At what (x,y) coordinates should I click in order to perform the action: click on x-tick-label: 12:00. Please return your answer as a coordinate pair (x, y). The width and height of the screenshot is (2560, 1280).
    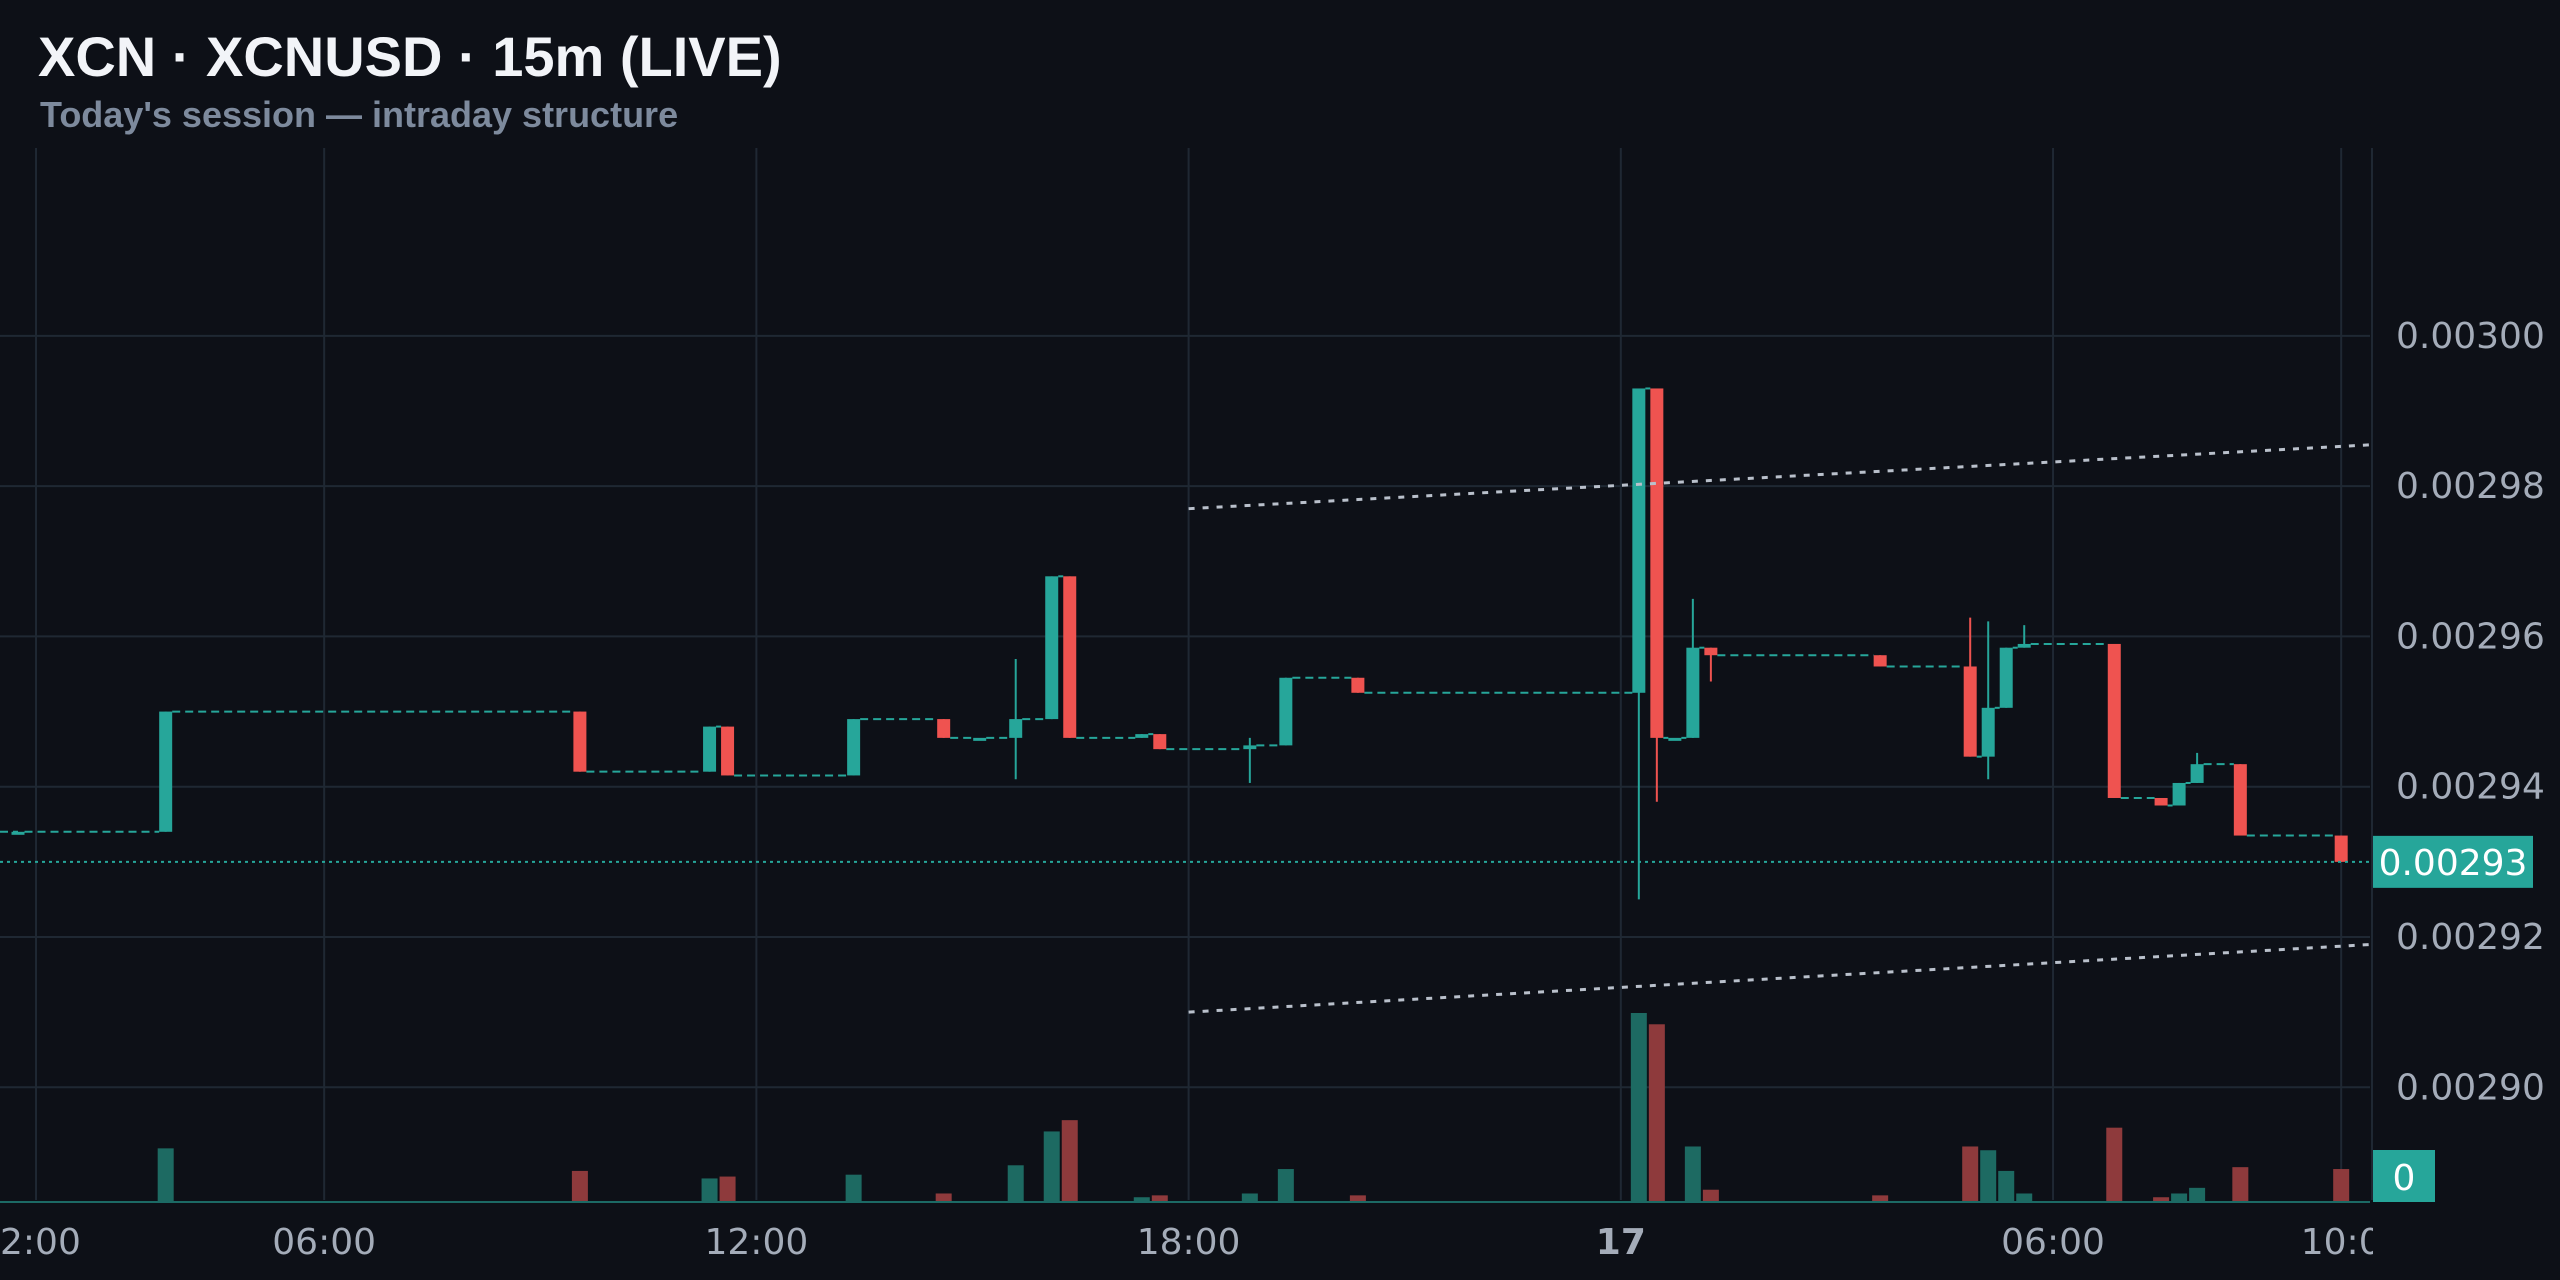
    Looking at the image, I should click on (757, 1242).